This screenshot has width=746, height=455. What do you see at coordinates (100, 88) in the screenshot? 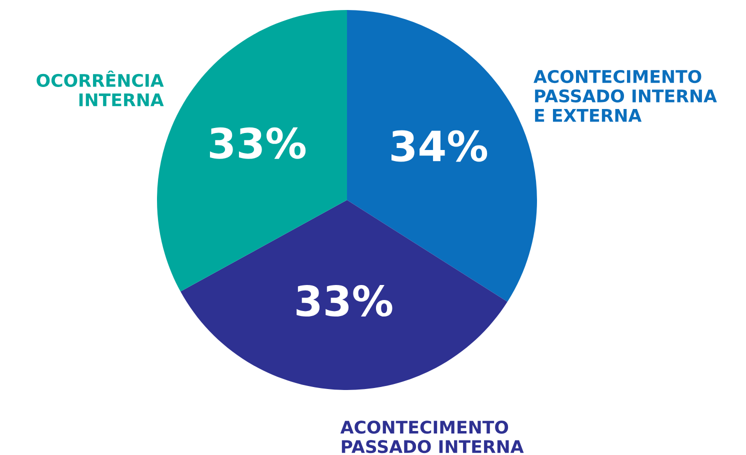
I see `slice-label: OCORRÊNCIA INTERNA` at bounding box center [100, 88].